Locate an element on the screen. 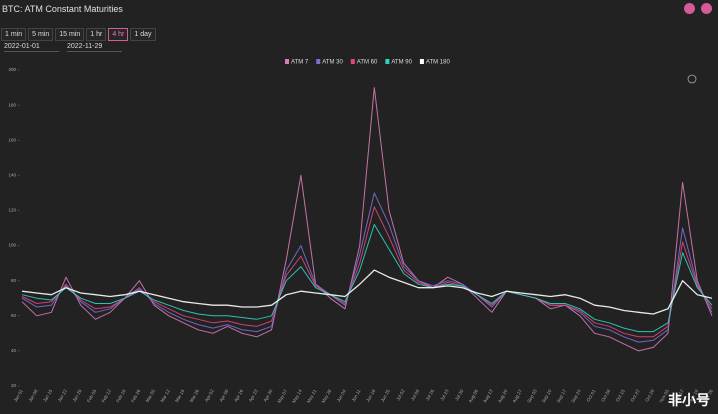 Image resolution: width=718 pixels, height=414 pixels. page-title: BTC: ATM Constant Maturities is located at coordinates (62, 9).